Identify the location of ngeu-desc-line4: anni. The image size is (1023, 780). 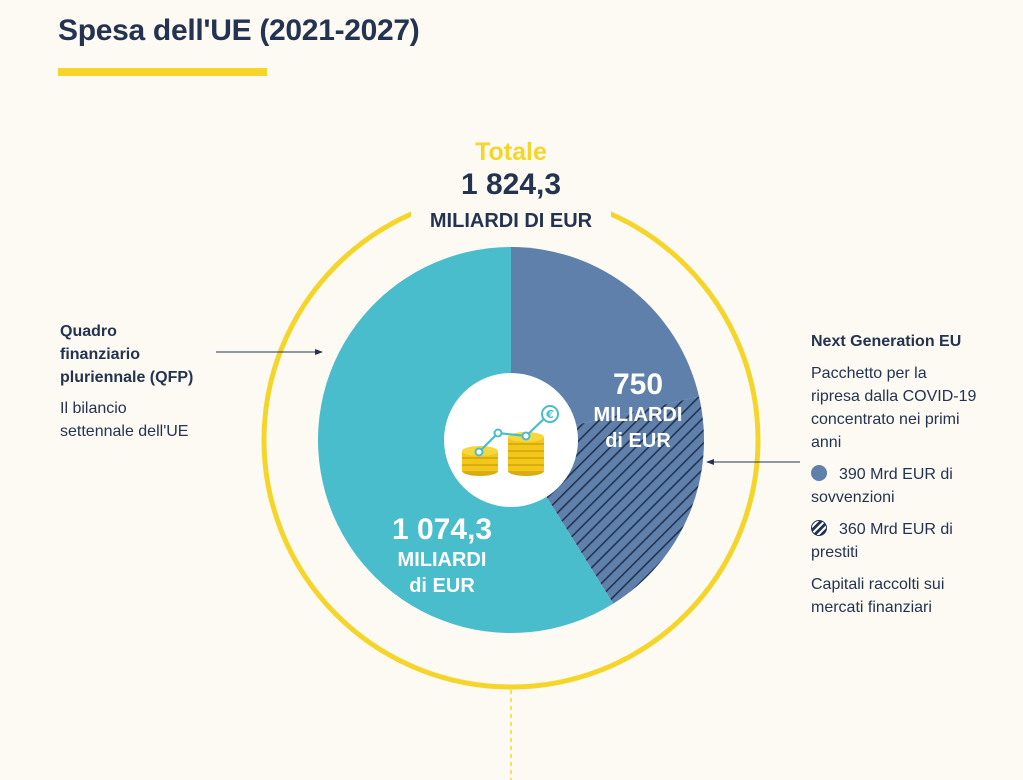
(826, 442).